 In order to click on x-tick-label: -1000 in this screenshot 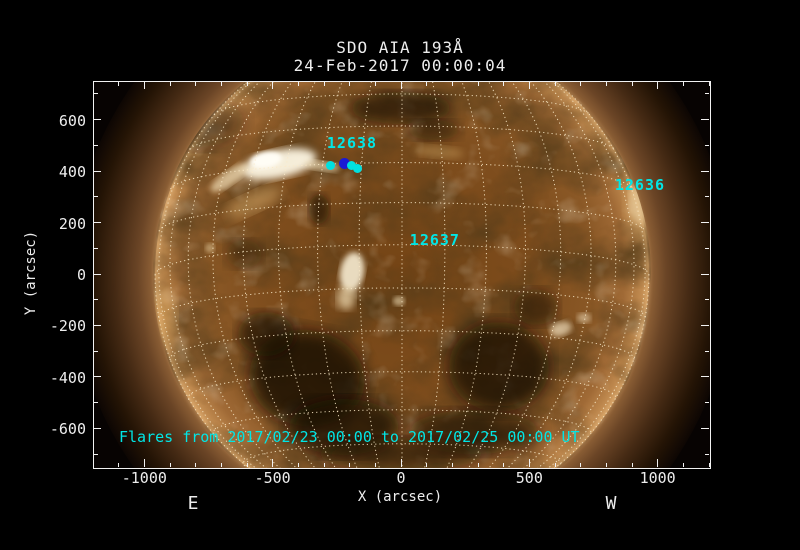, I will do `click(144, 478)`.